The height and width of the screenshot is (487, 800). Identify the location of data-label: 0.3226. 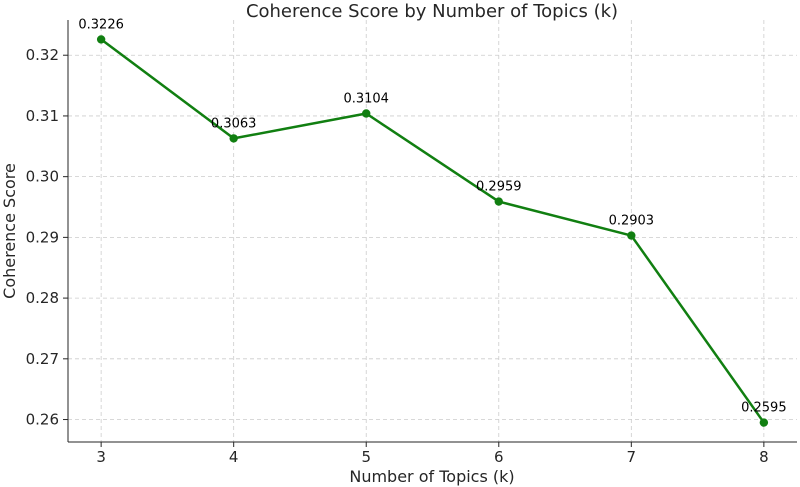
(101, 24).